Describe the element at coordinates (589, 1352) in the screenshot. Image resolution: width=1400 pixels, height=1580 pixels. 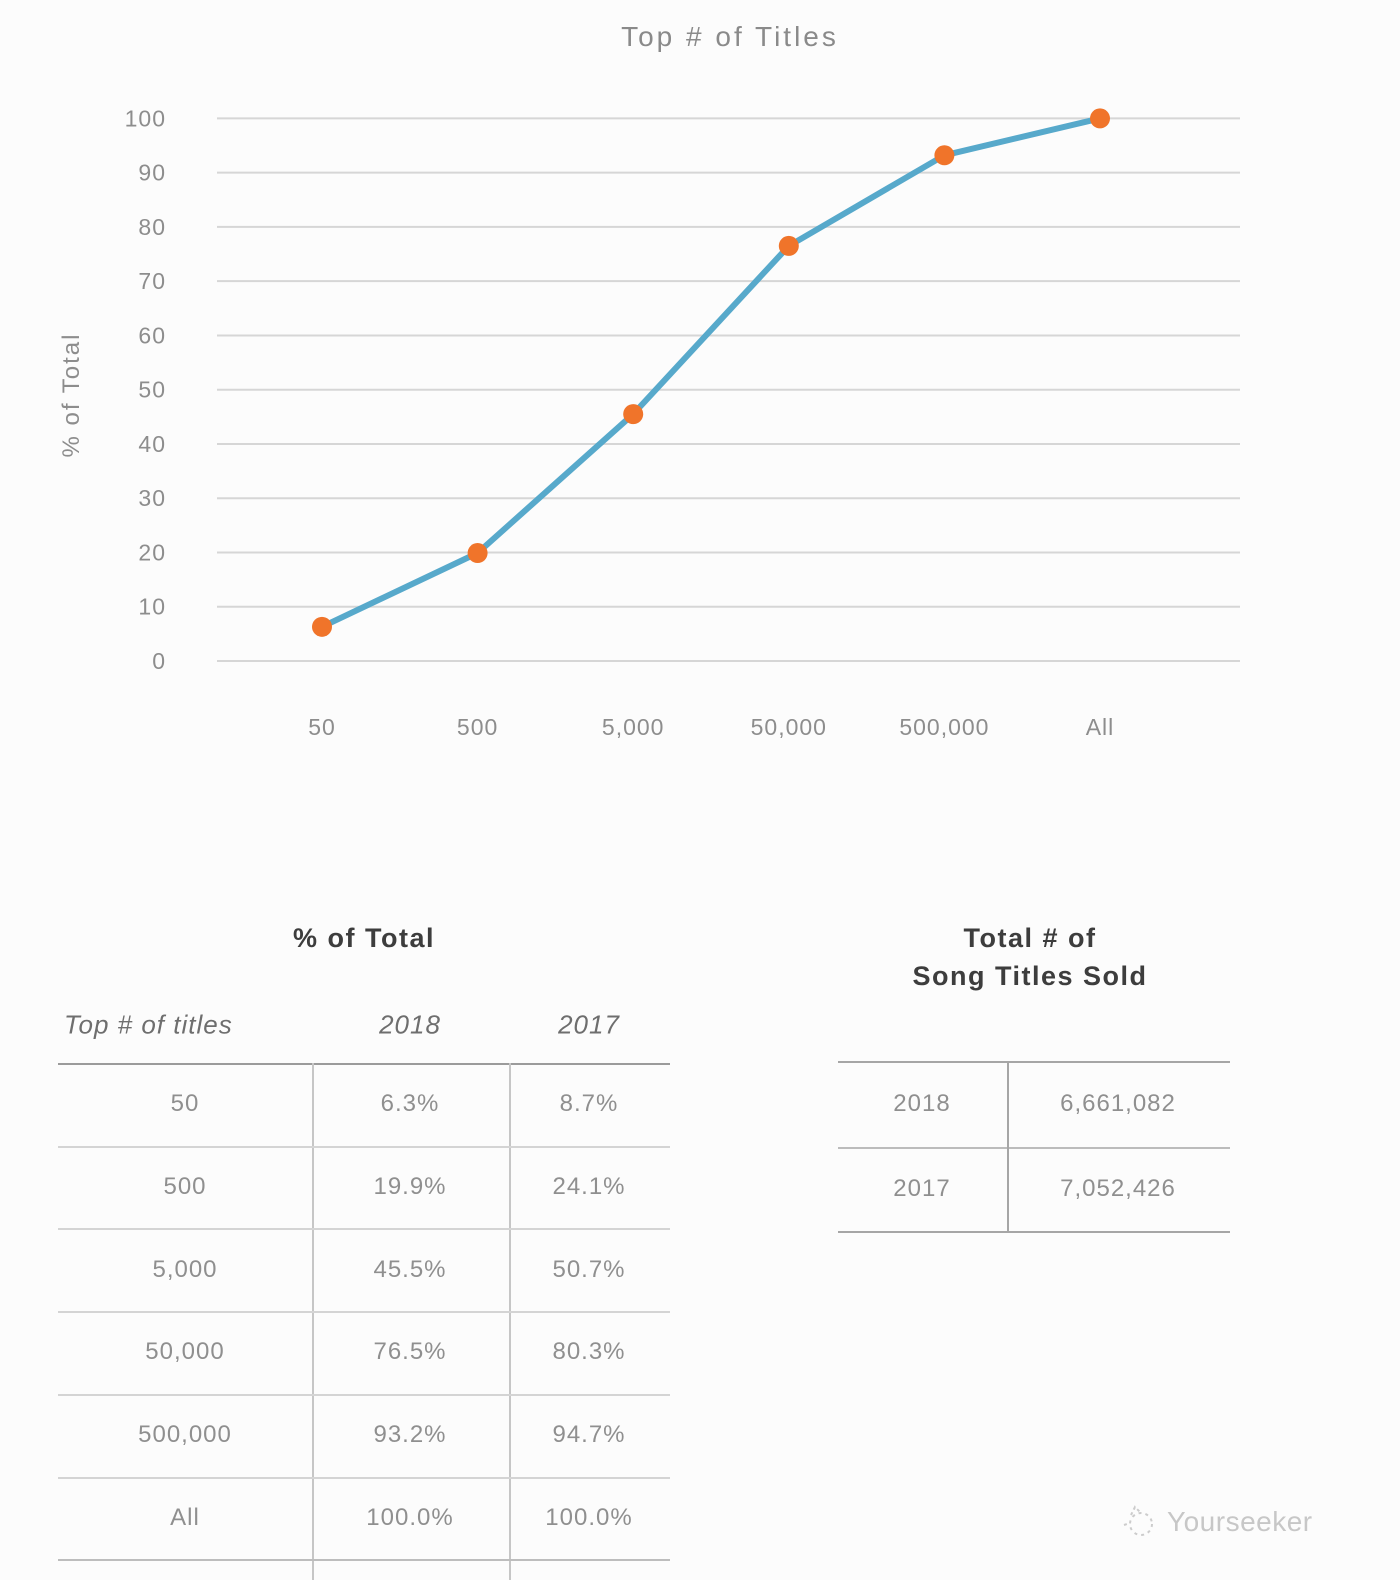
I see `table-cell: 80.3%` at that location.